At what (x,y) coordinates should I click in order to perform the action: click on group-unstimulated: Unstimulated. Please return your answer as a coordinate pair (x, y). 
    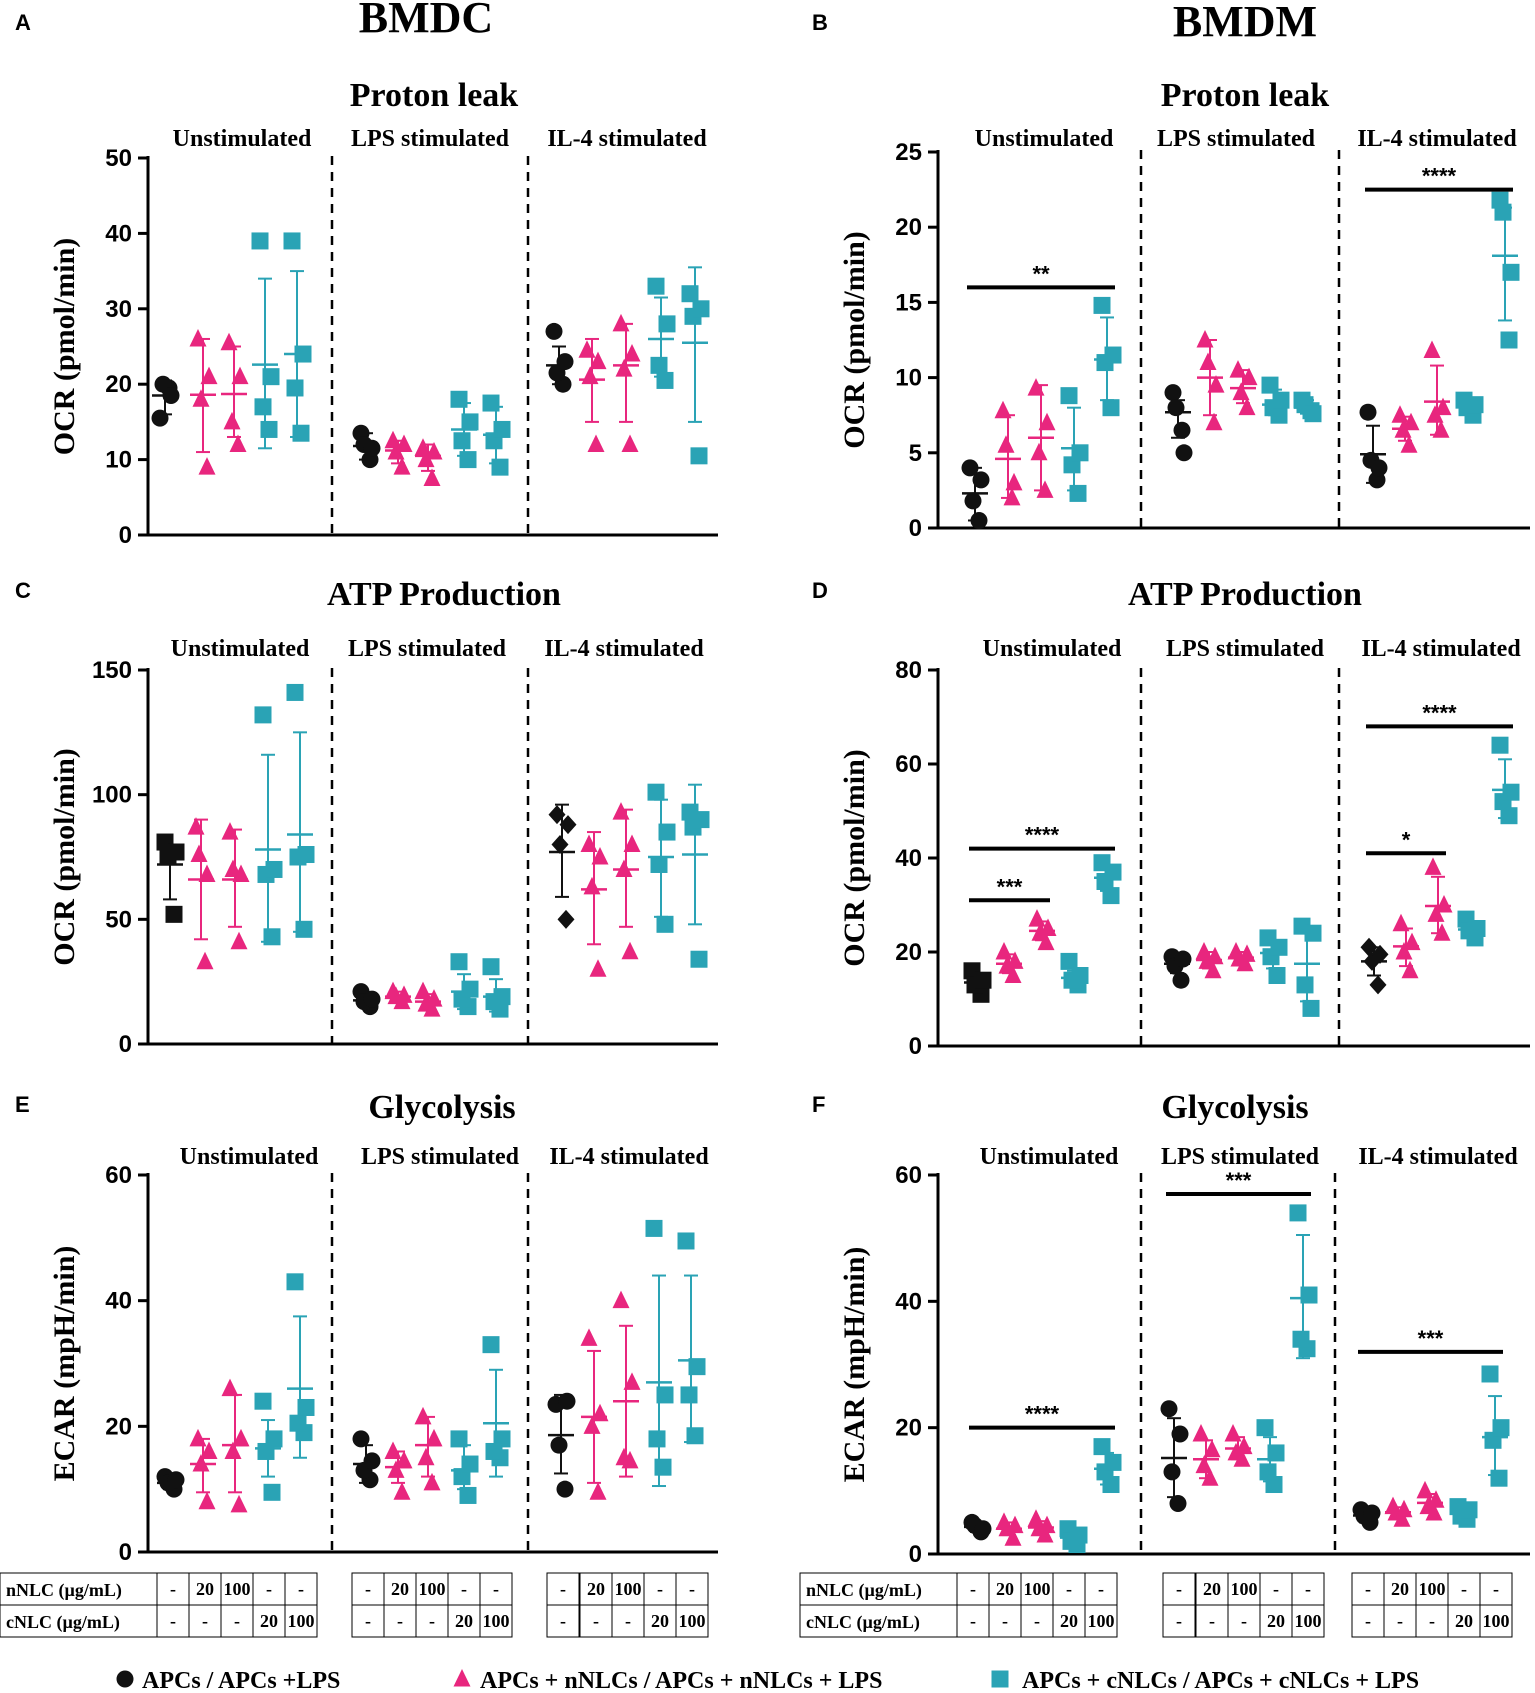
    Looking at the image, I should click on (1042, 1349).